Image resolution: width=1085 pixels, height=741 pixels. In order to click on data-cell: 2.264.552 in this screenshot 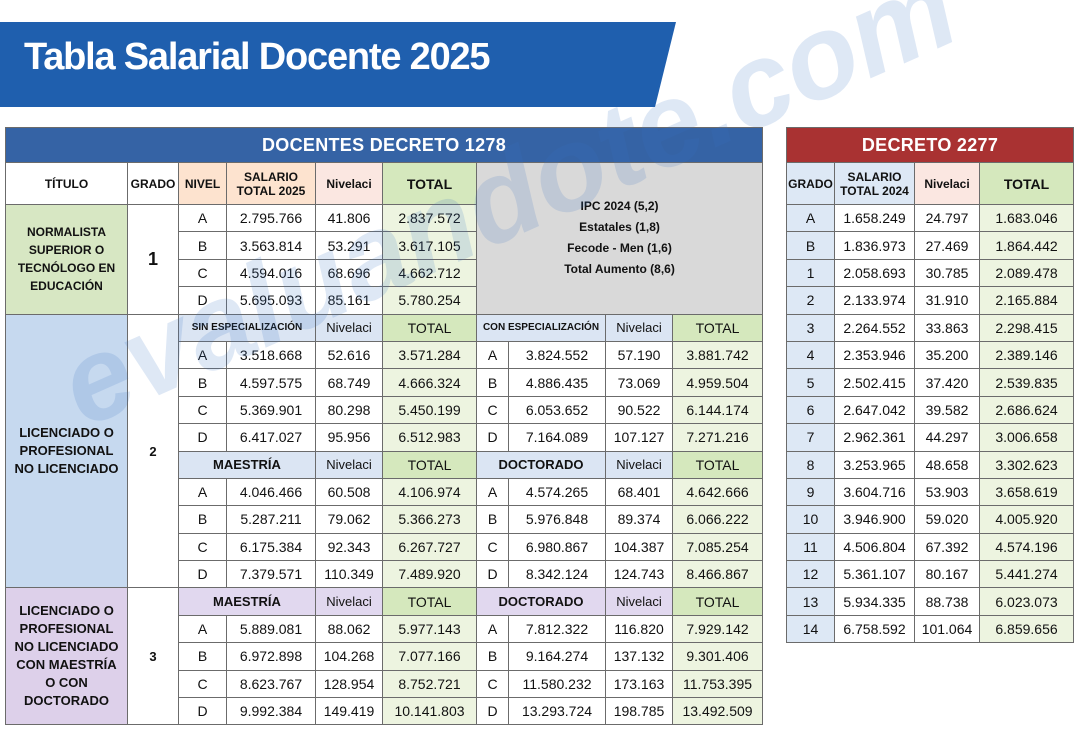, I will do `click(874, 327)`.